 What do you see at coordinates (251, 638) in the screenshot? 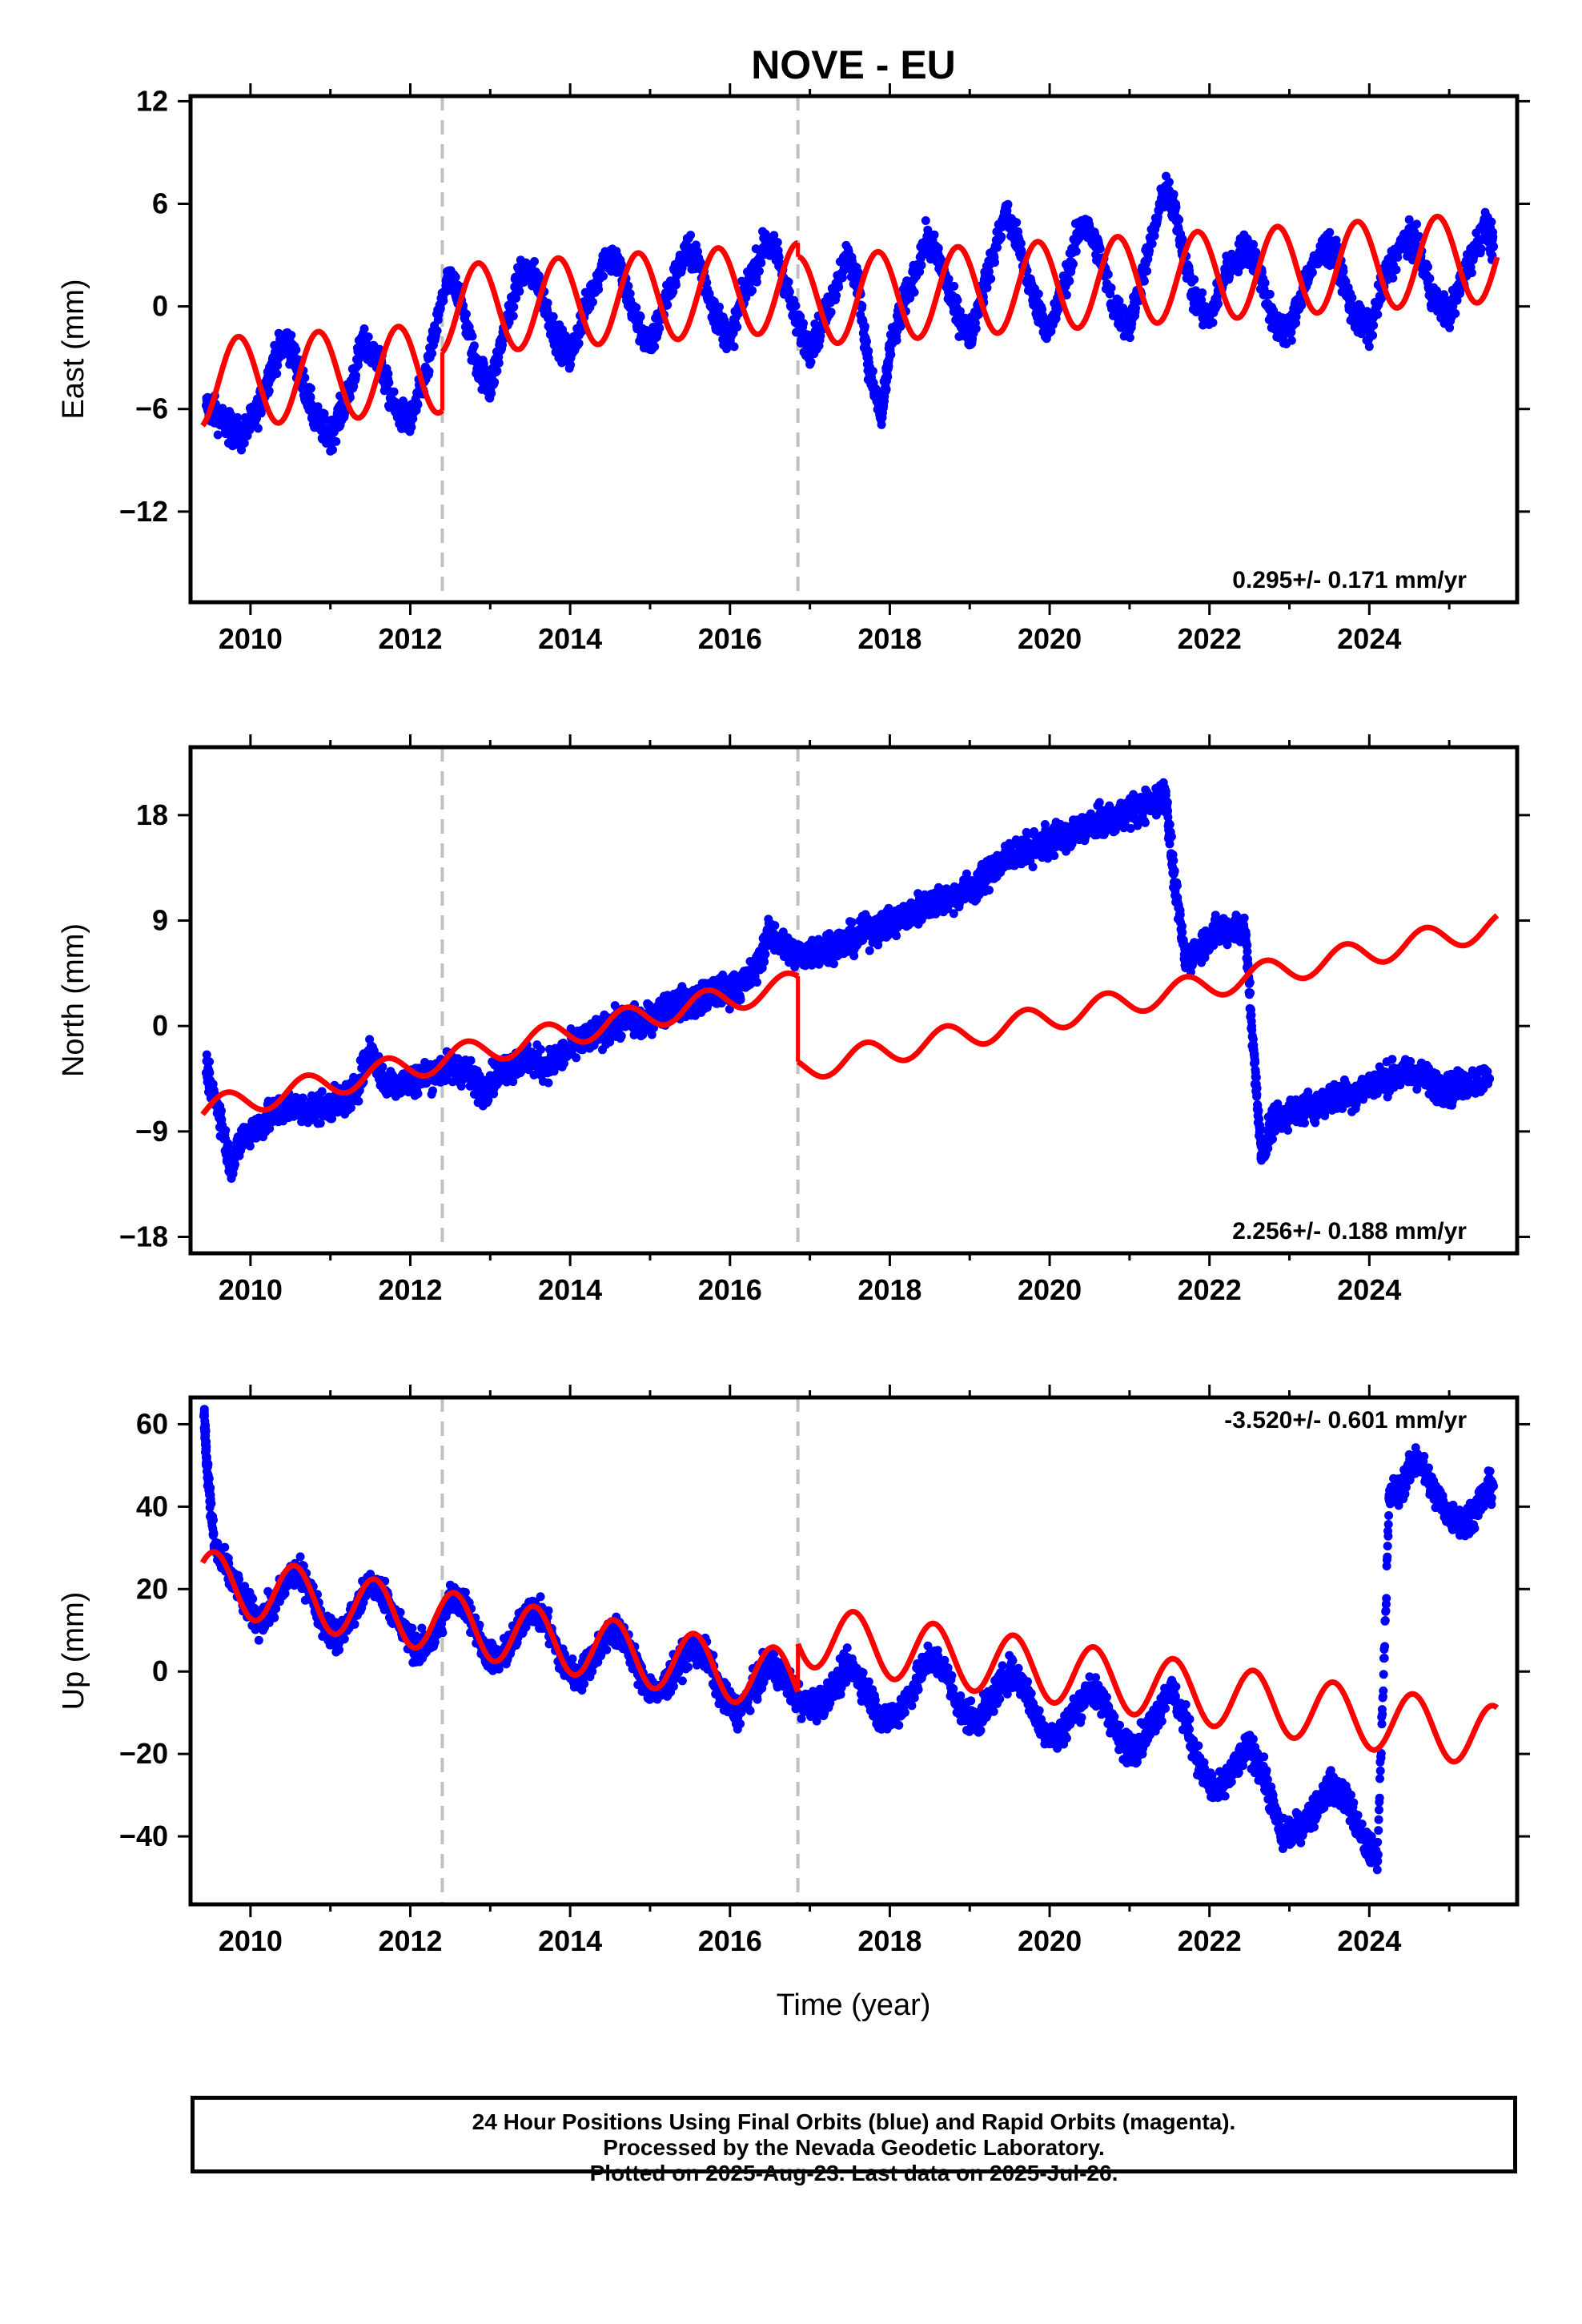
I see `east-x-tick-label: 2010` at bounding box center [251, 638].